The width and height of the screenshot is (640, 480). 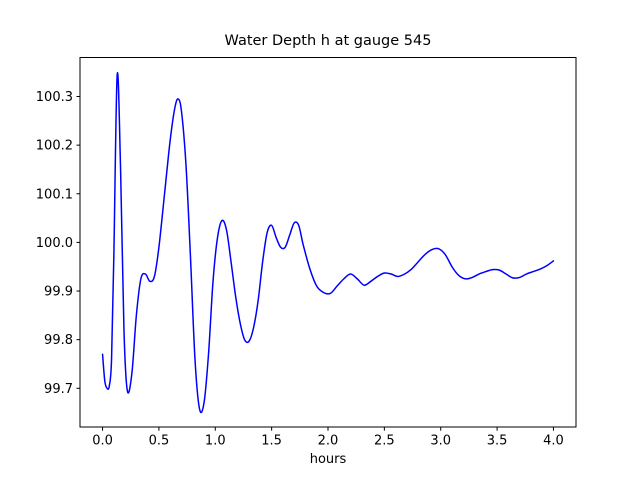 What do you see at coordinates (497, 441) in the screenshot?
I see `x-tick-label: 3.5` at bounding box center [497, 441].